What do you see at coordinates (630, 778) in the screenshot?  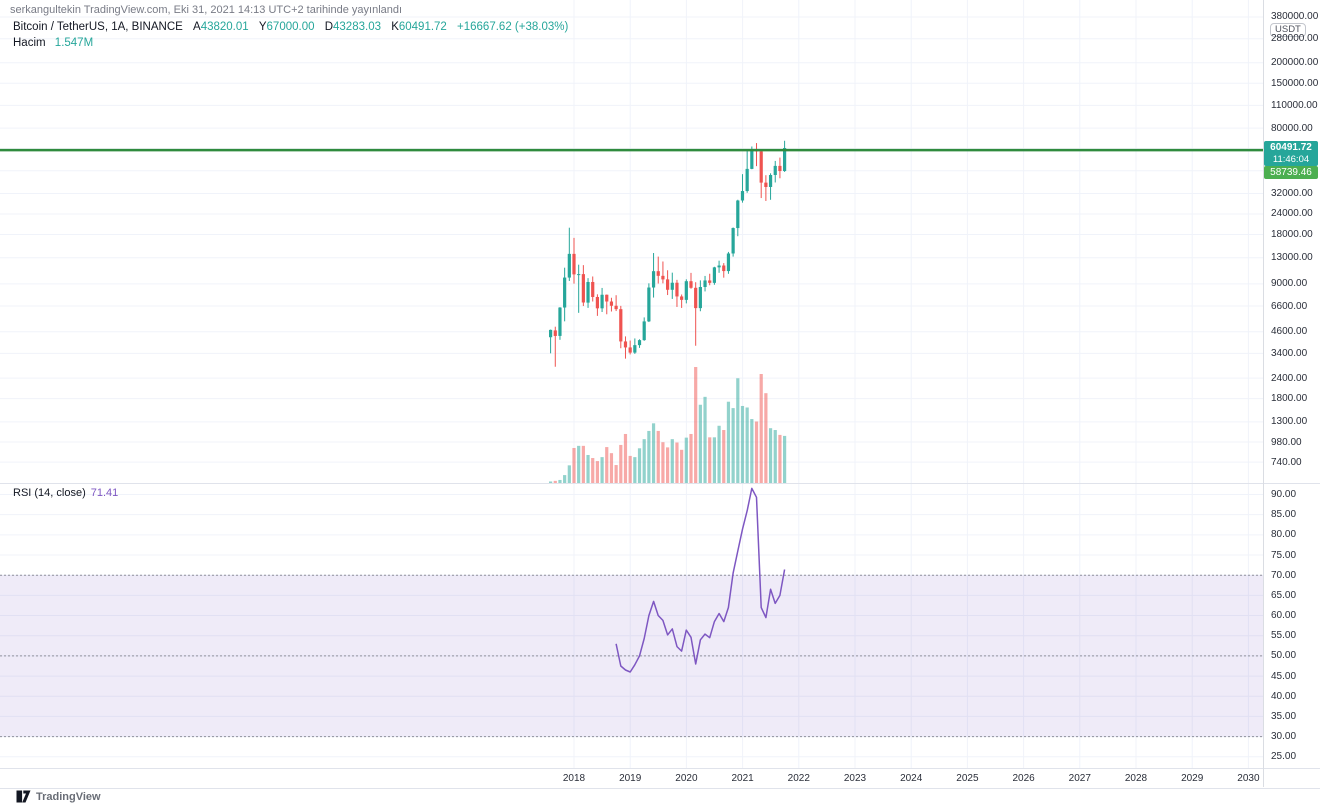 I see `year-label: 2019` at bounding box center [630, 778].